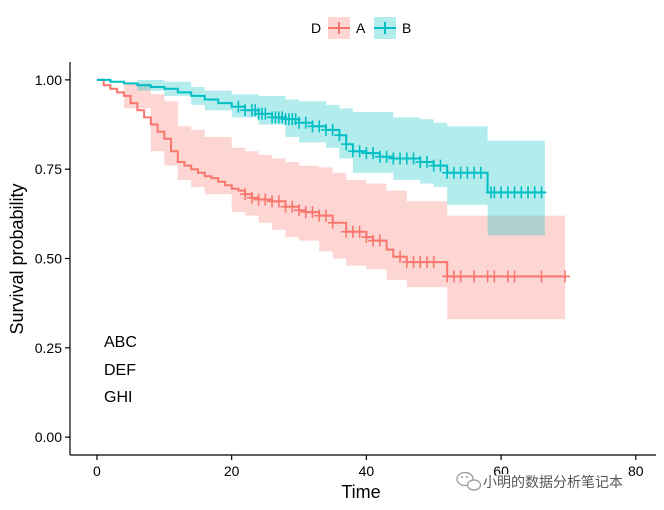 This screenshot has height=510, width=664. What do you see at coordinates (48, 80) in the screenshot?
I see `y-tick-label-4: 1.00` at bounding box center [48, 80].